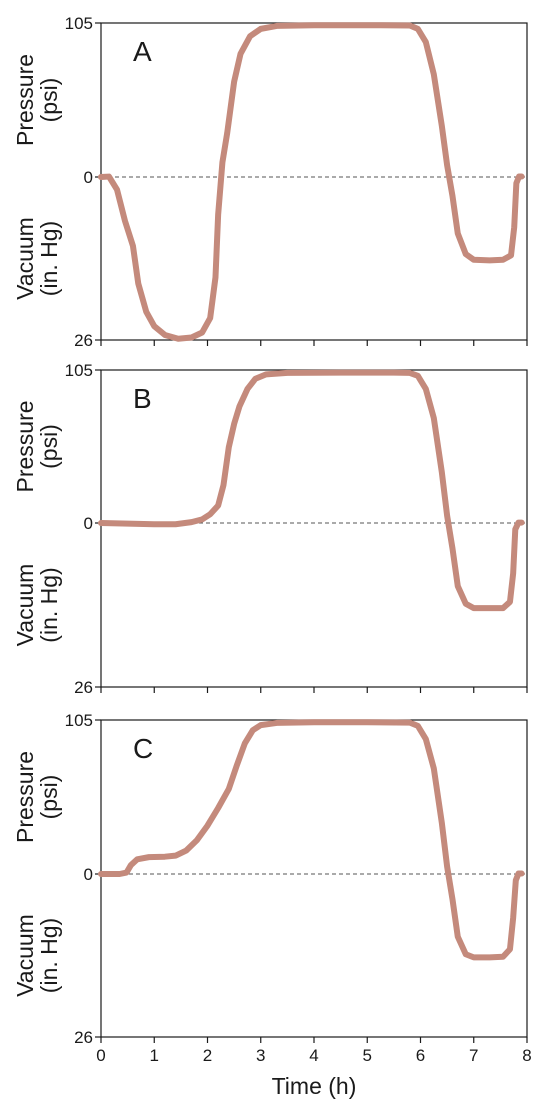 Image resolution: width=533 pixels, height=1106 pixels. I want to click on x-tick-label: 7, so click(473, 1055).